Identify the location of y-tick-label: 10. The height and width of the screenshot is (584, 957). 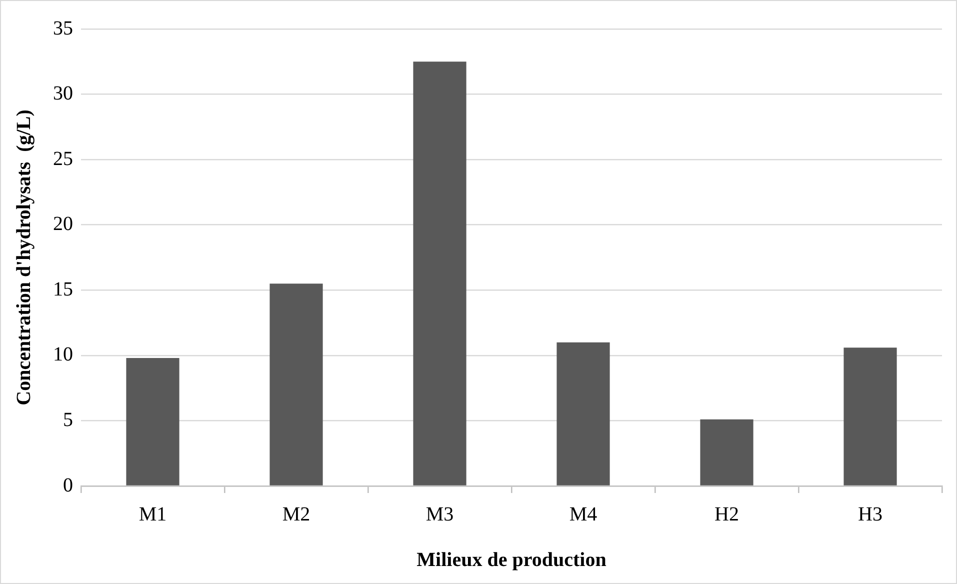
(63, 355).